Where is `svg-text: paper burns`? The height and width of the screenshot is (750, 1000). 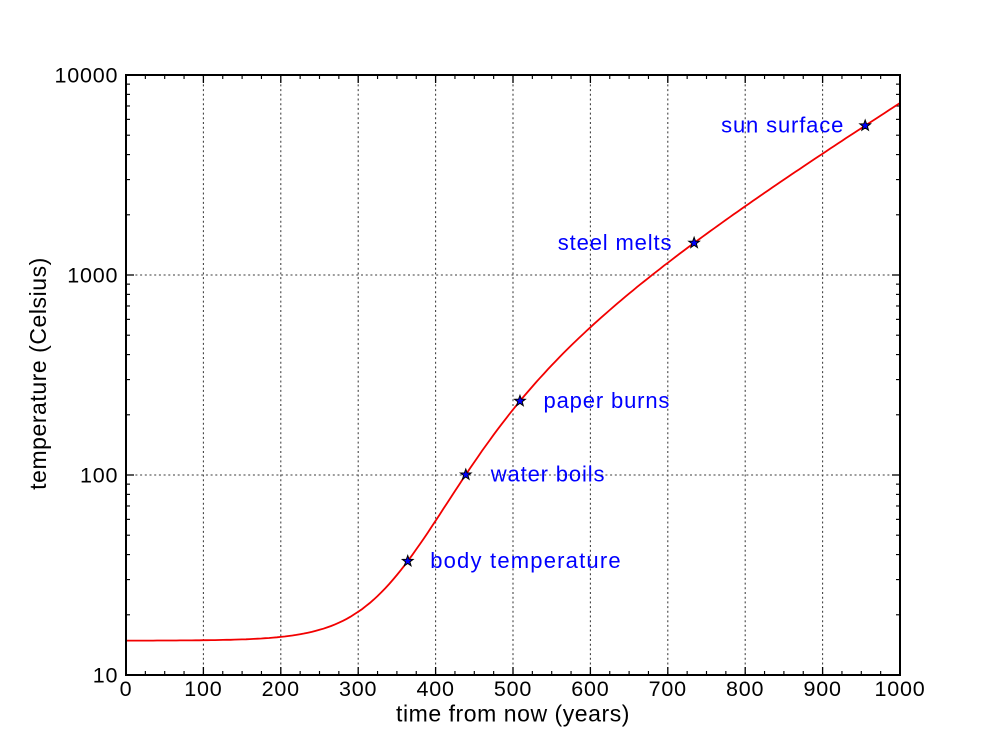
svg-text: paper burns is located at coordinates (607, 400).